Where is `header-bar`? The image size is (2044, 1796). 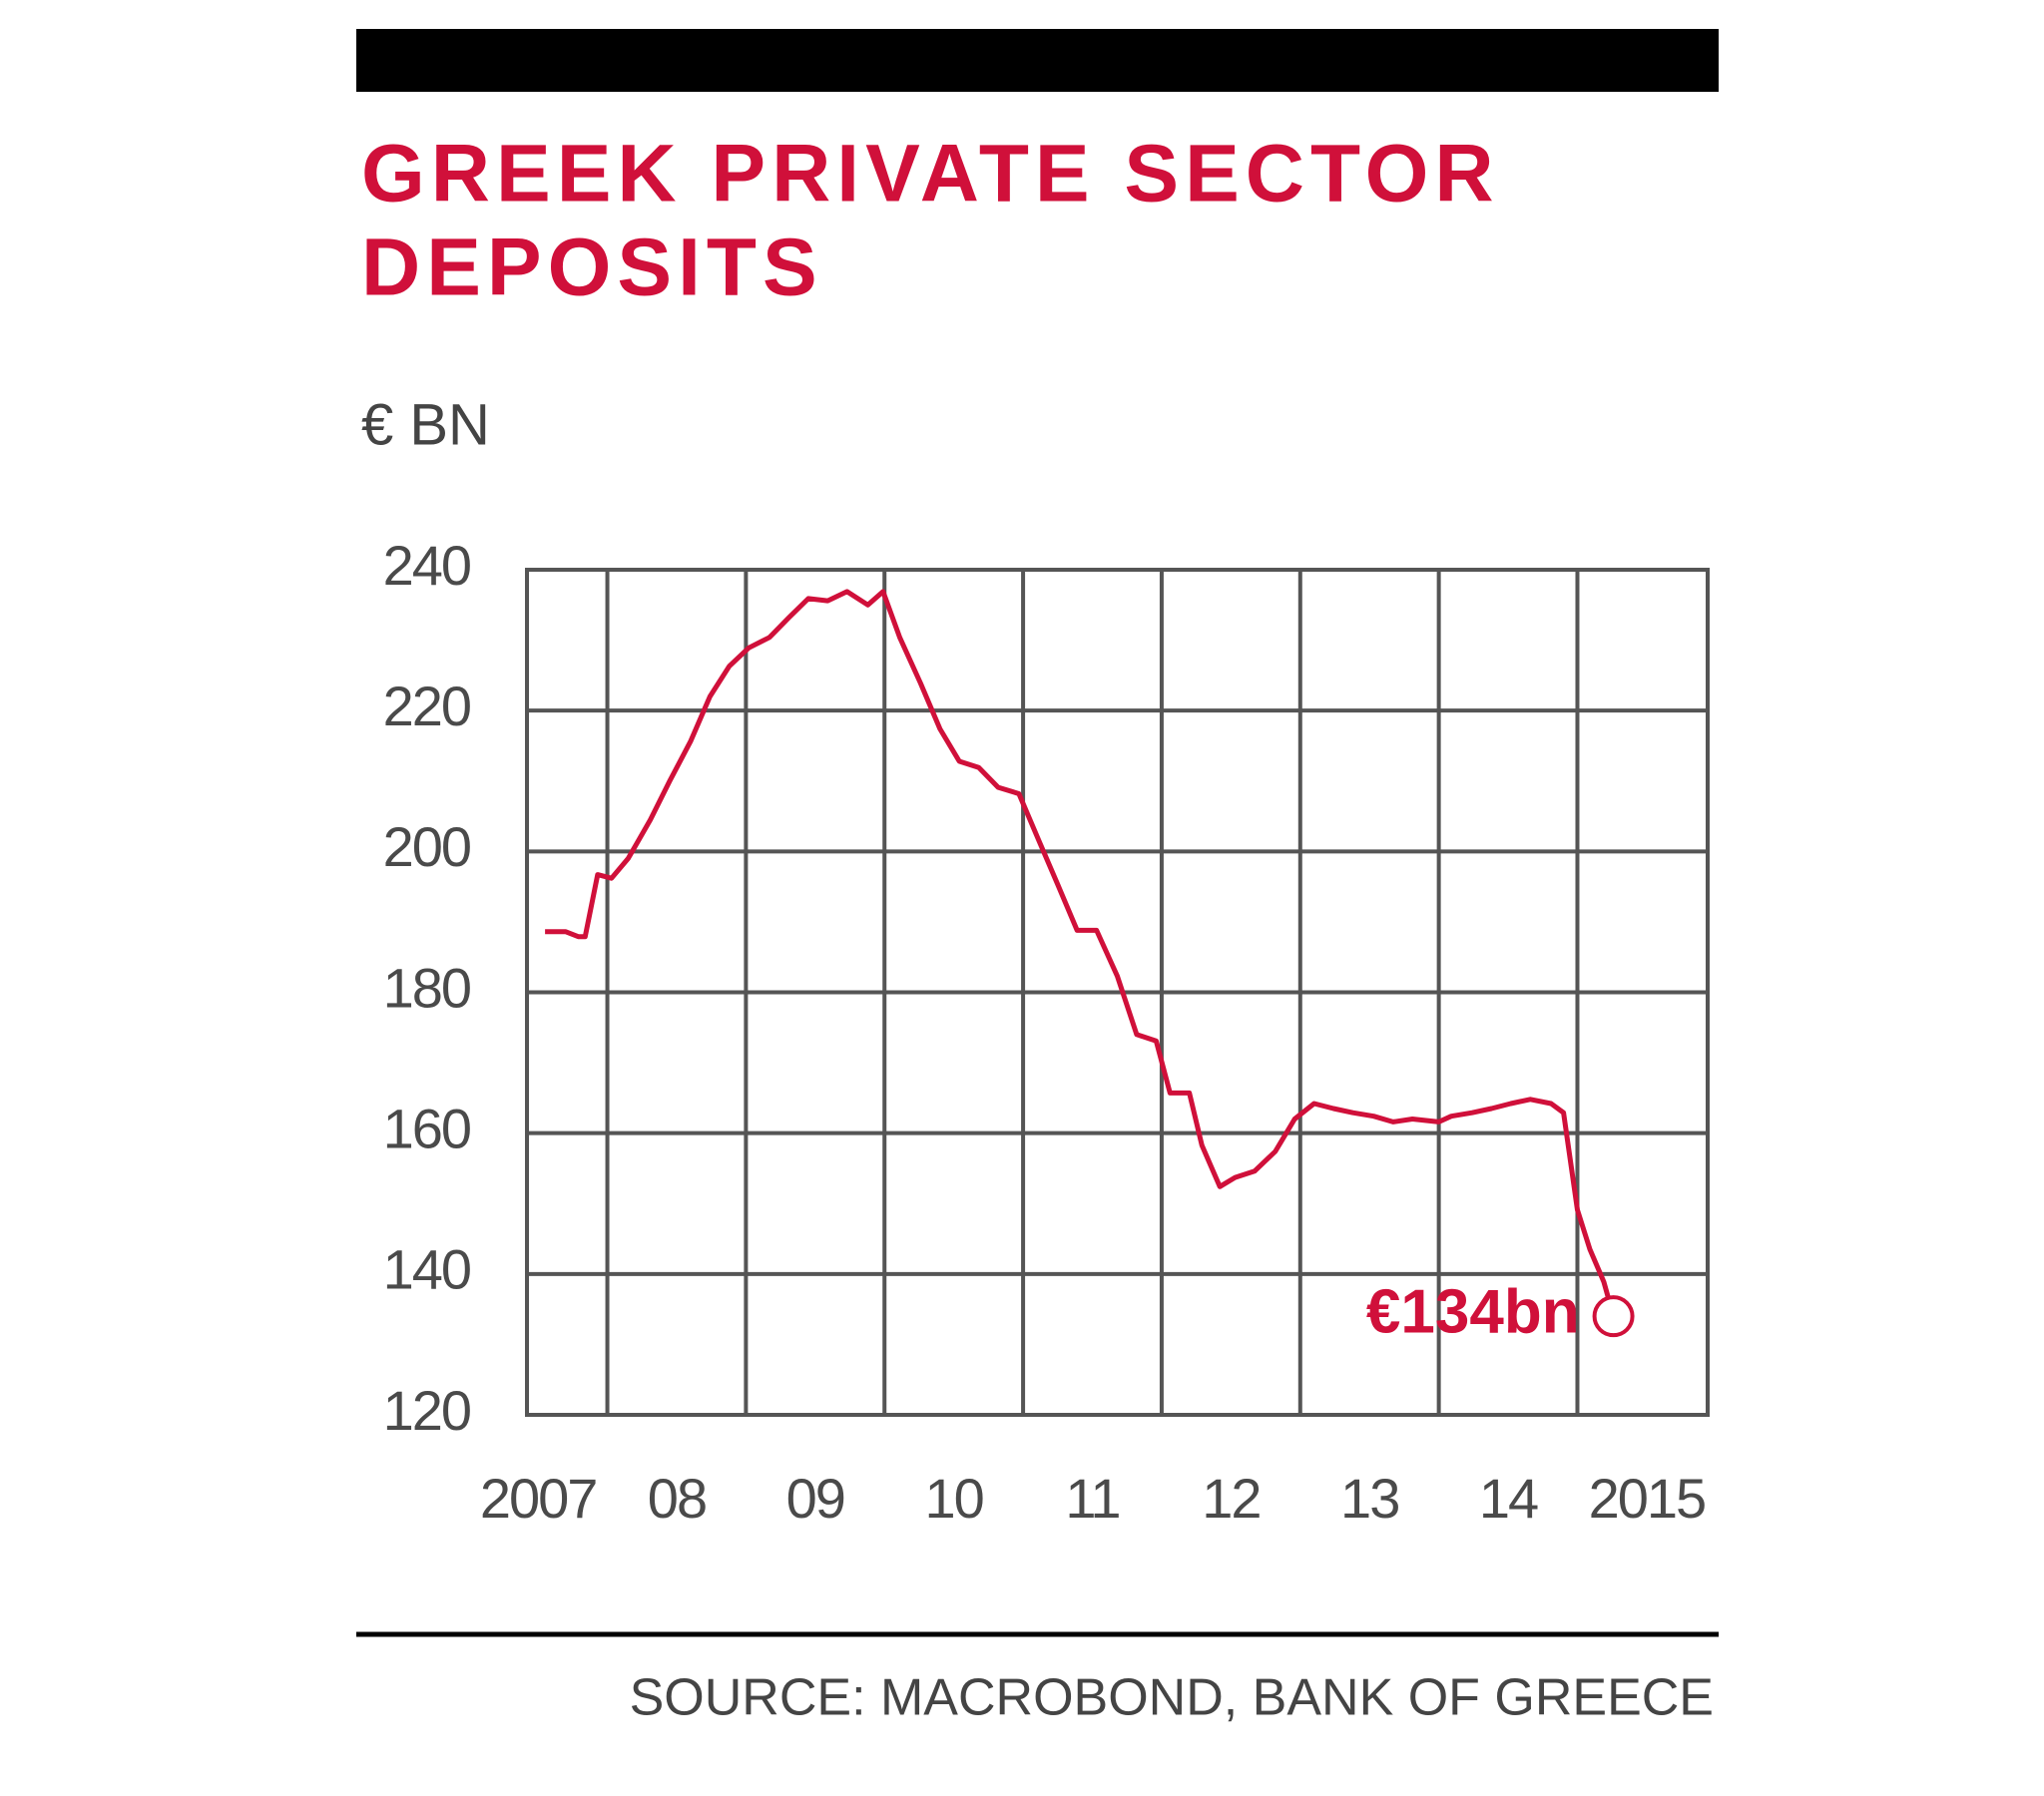
header-bar is located at coordinates (1037, 60).